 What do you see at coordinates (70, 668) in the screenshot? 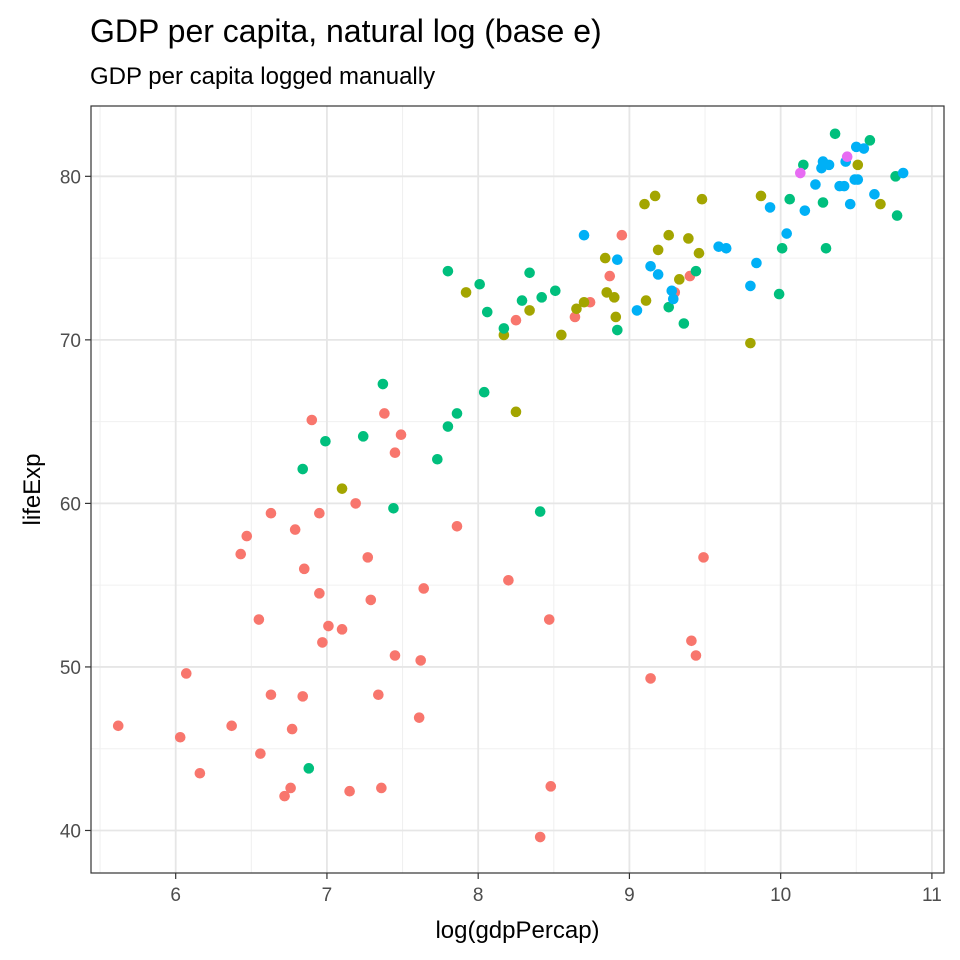
I see `y-tick-label: 50` at bounding box center [70, 668].